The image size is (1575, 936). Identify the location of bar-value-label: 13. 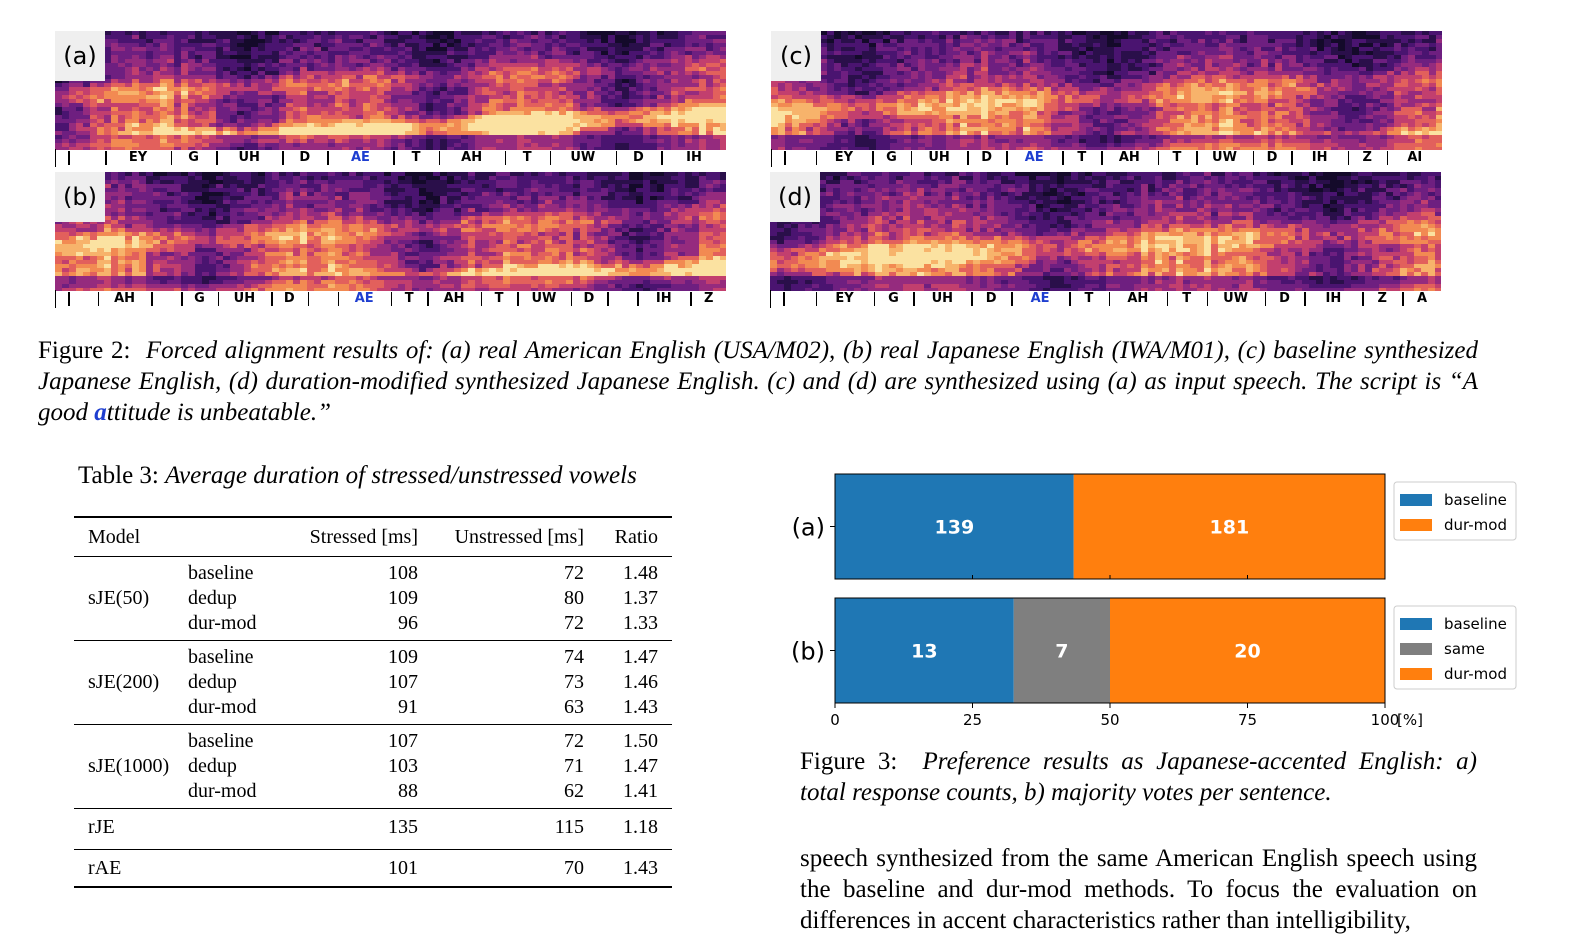
(924, 652).